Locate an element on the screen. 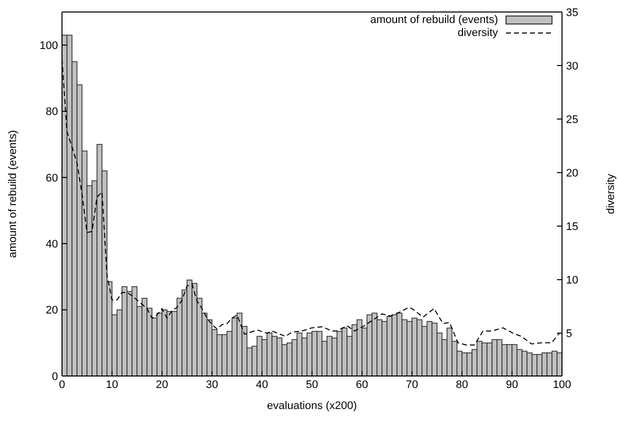 This screenshot has width=618, height=439. y2-axis-title: diversity is located at coordinates (610, 193).